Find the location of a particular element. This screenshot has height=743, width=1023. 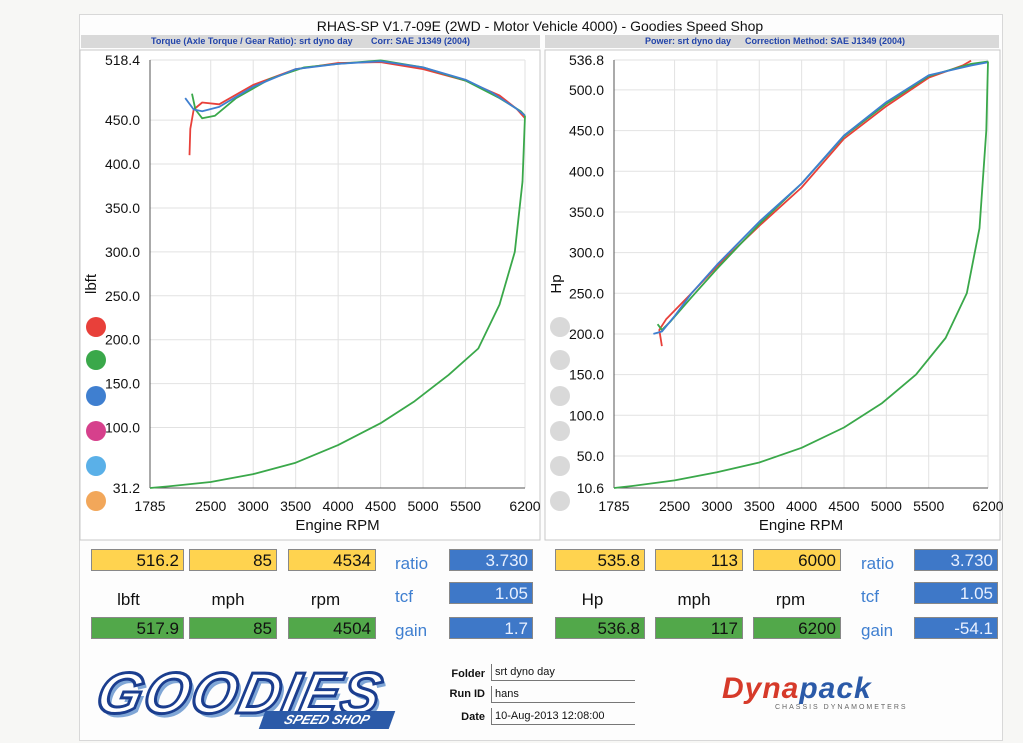

torque-max-mph: 85 is located at coordinates (233, 628).